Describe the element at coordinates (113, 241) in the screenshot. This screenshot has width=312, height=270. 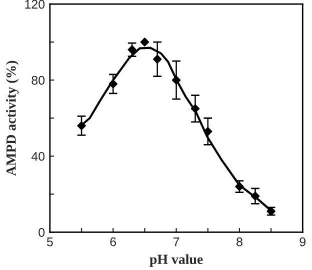
I see `x-tick-label: 6` at that location.